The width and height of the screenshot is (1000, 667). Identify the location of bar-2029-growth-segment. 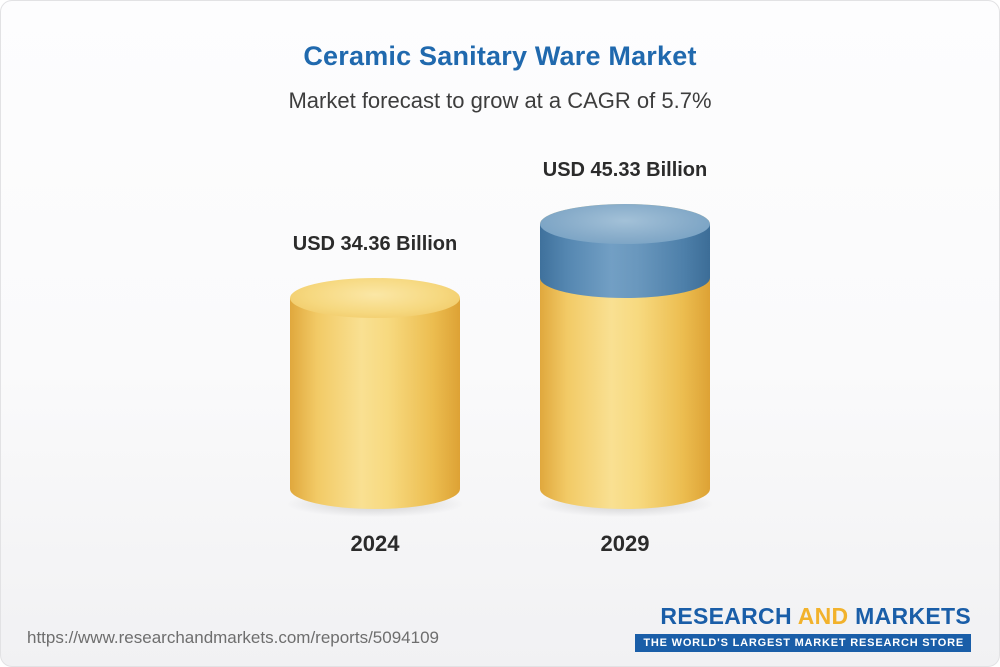
(625, 251).